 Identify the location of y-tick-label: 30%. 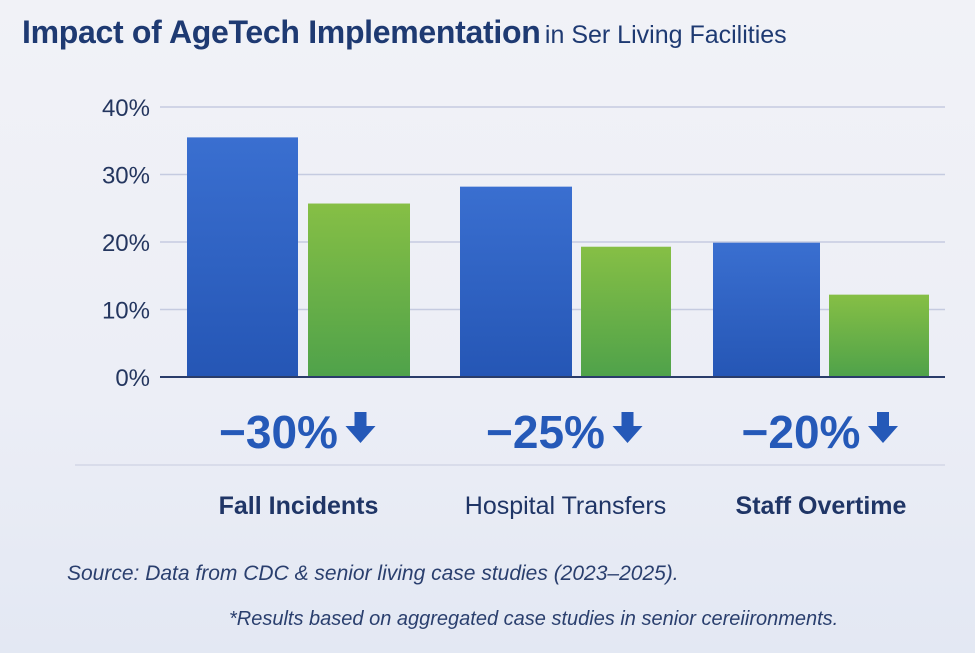
(126, 176).